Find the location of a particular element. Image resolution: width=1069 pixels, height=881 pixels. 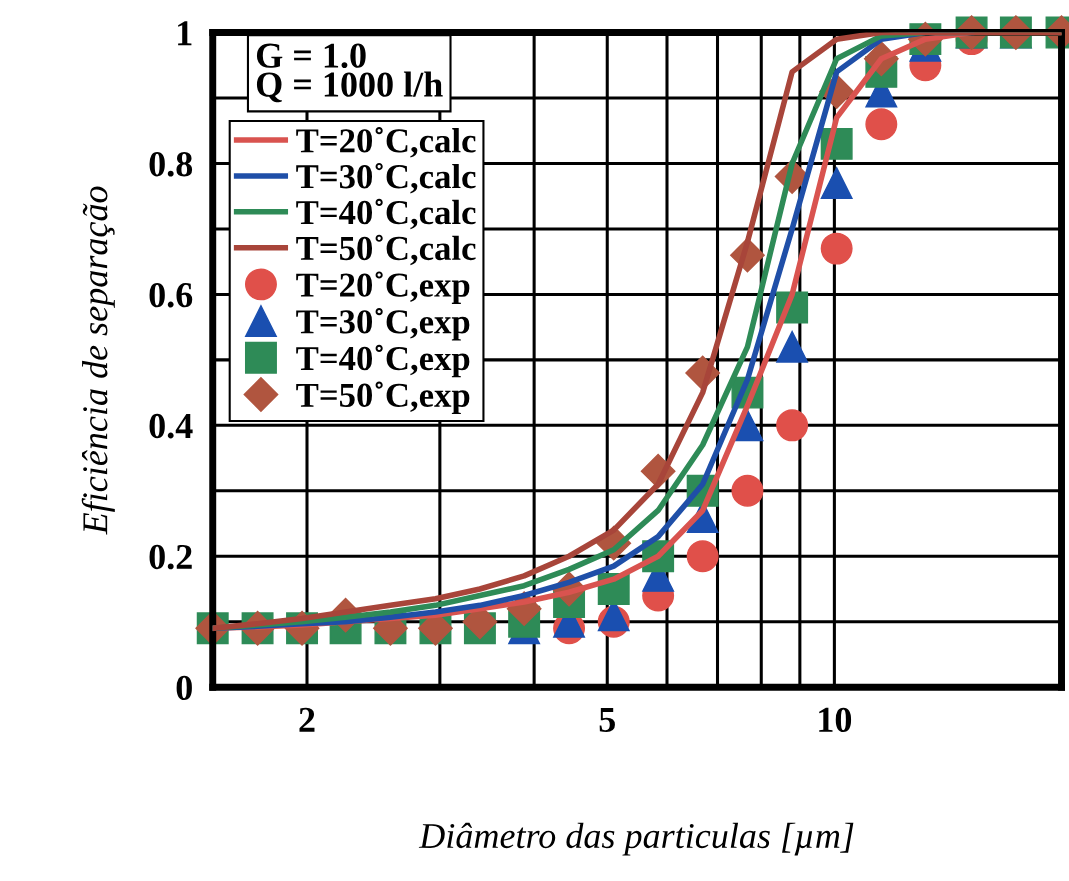

legend-label: T=30˚C,exp is located at coordinates (383, 324).